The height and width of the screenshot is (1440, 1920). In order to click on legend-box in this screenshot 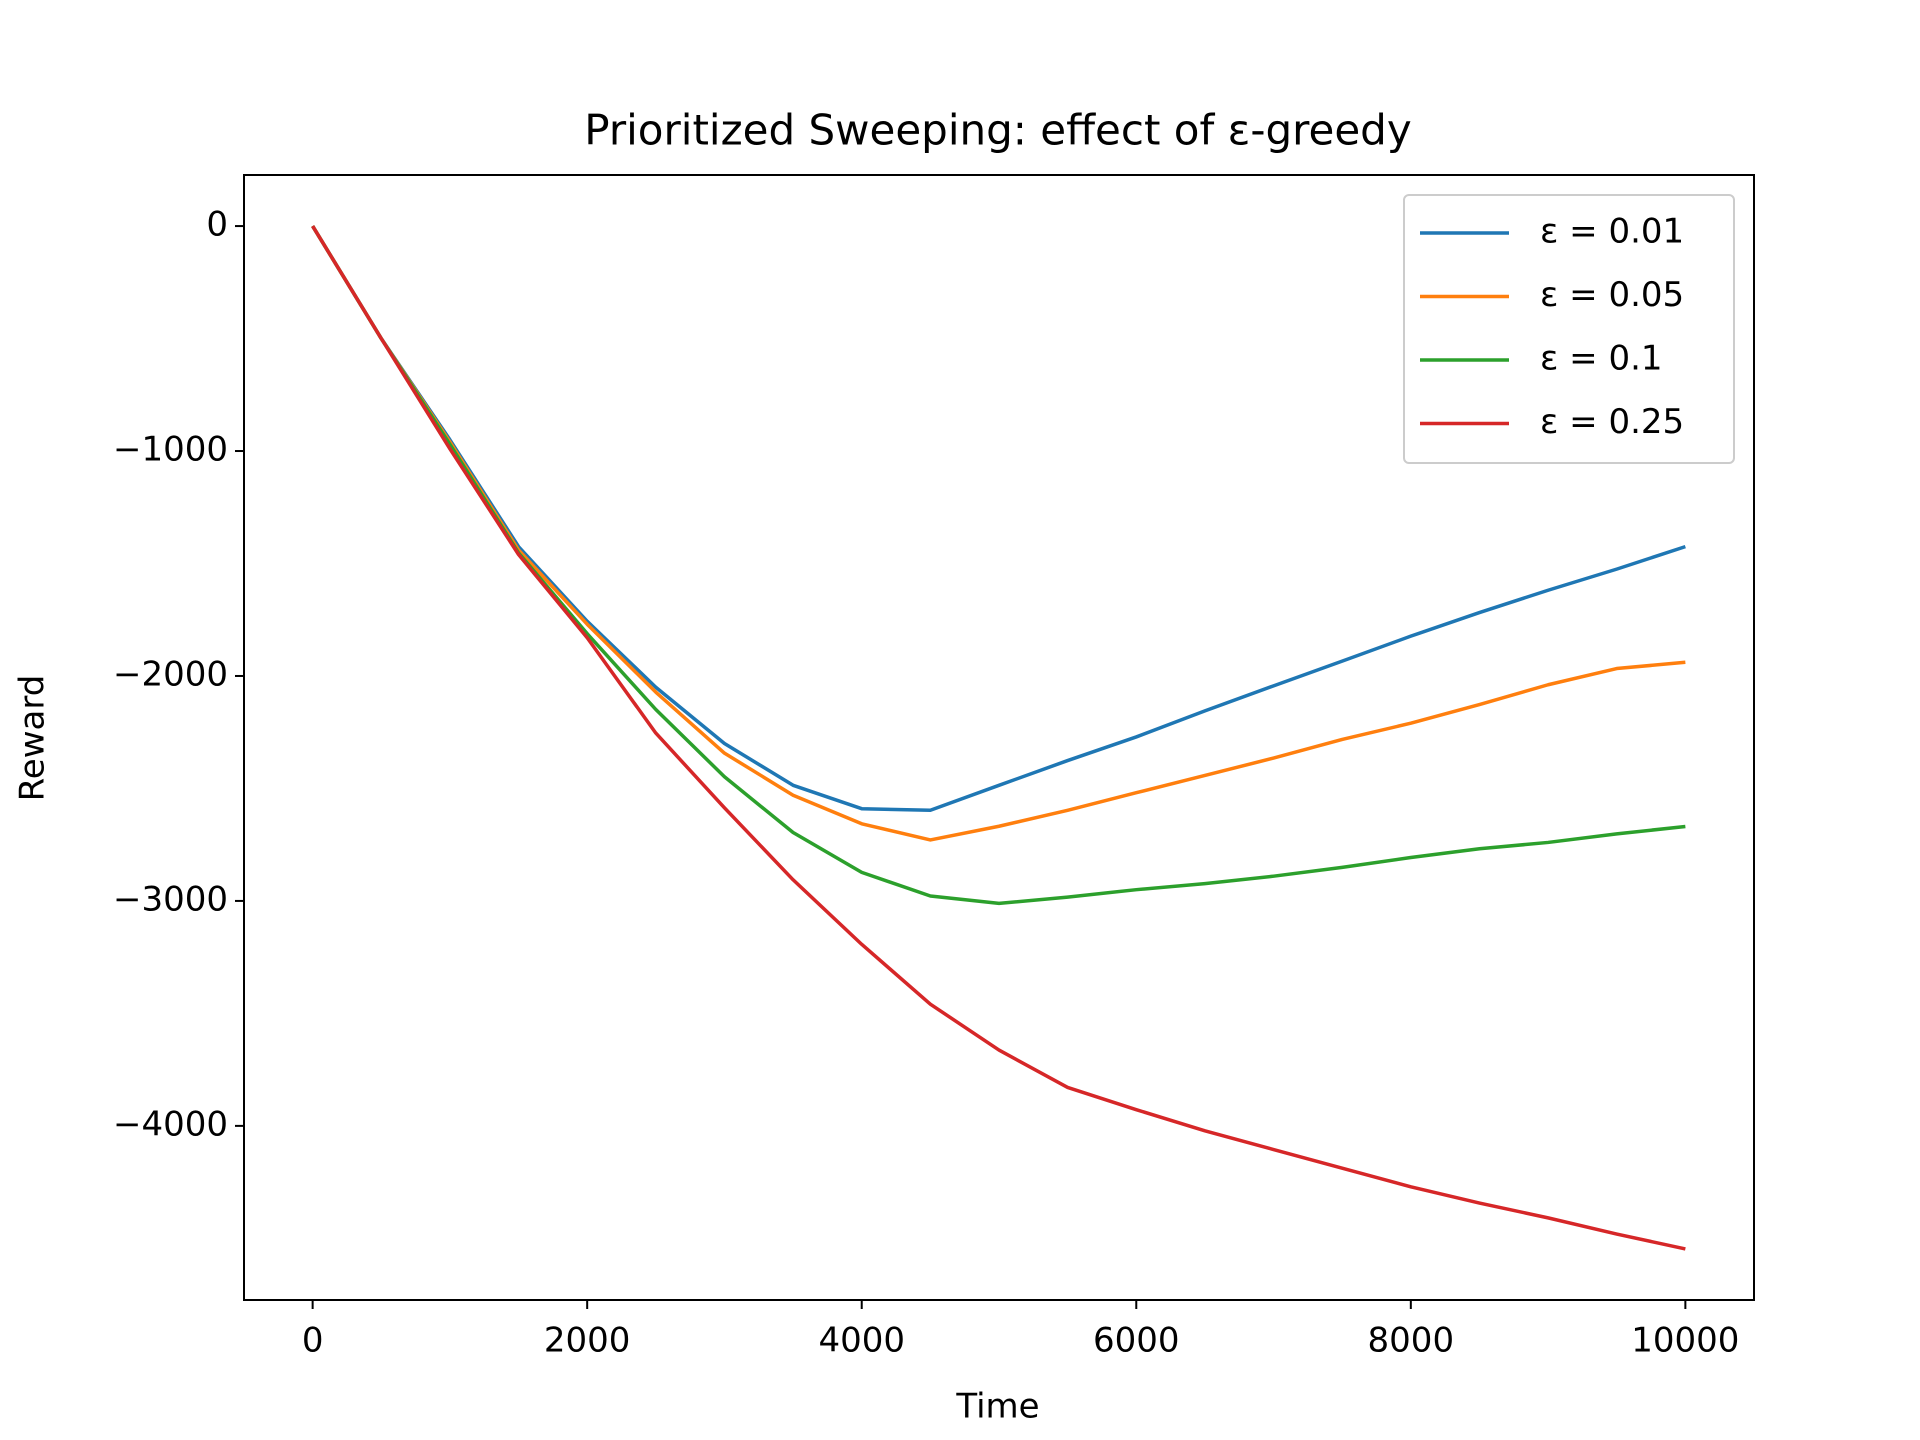, I will do `click(1569, 329)`.